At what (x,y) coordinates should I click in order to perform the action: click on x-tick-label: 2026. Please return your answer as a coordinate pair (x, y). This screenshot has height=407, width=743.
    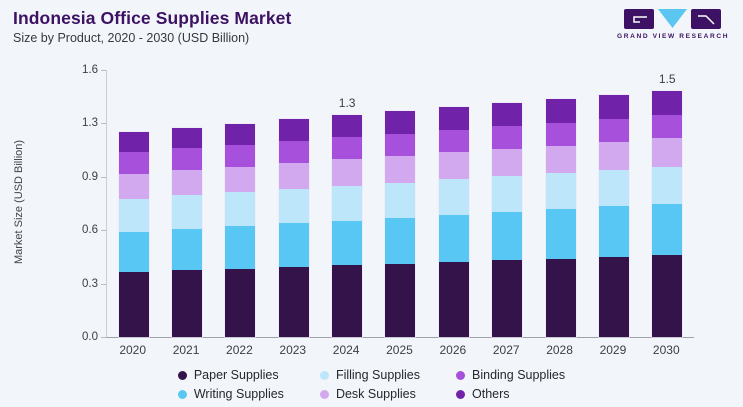
    Looking at the image, I should click on (453, 350).